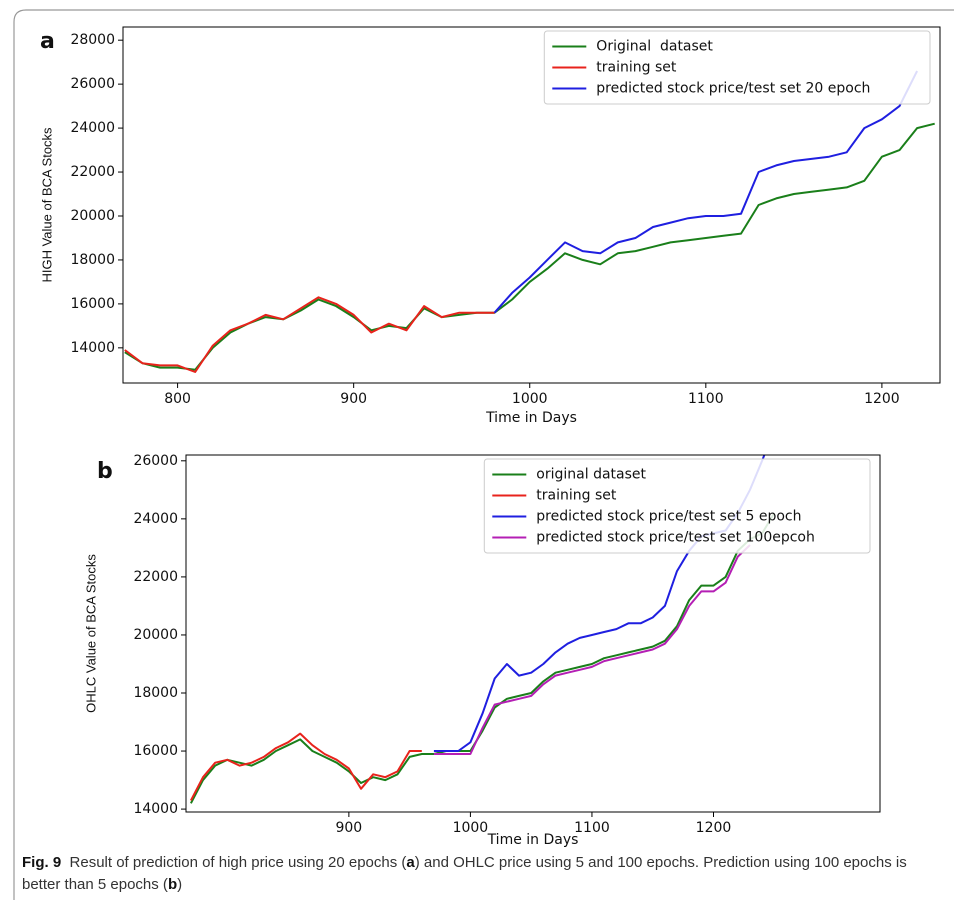 The height and width of the screenshot is (910, 954). What do you see at coordinates (410, 862) in the screenshot?
I see `caption-ref: a` at bounding box center [410, 862].